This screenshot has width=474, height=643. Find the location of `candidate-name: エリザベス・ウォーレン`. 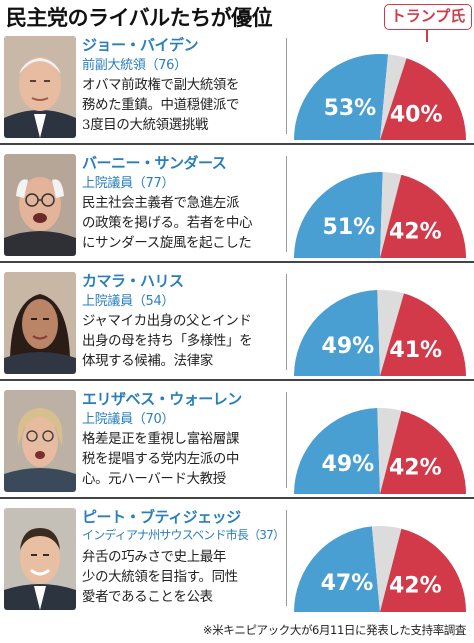

candidate-name: エリザベス・ウォーレン is located at coordinates (162, 399).